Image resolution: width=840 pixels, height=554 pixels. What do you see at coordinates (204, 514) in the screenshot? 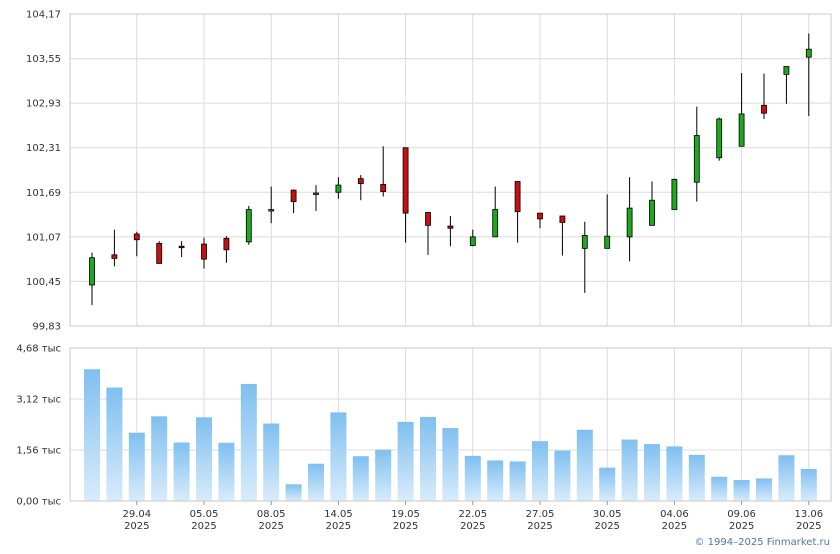
I see `x-tick-label-date: 05.05` at bounding box center [204, 514].